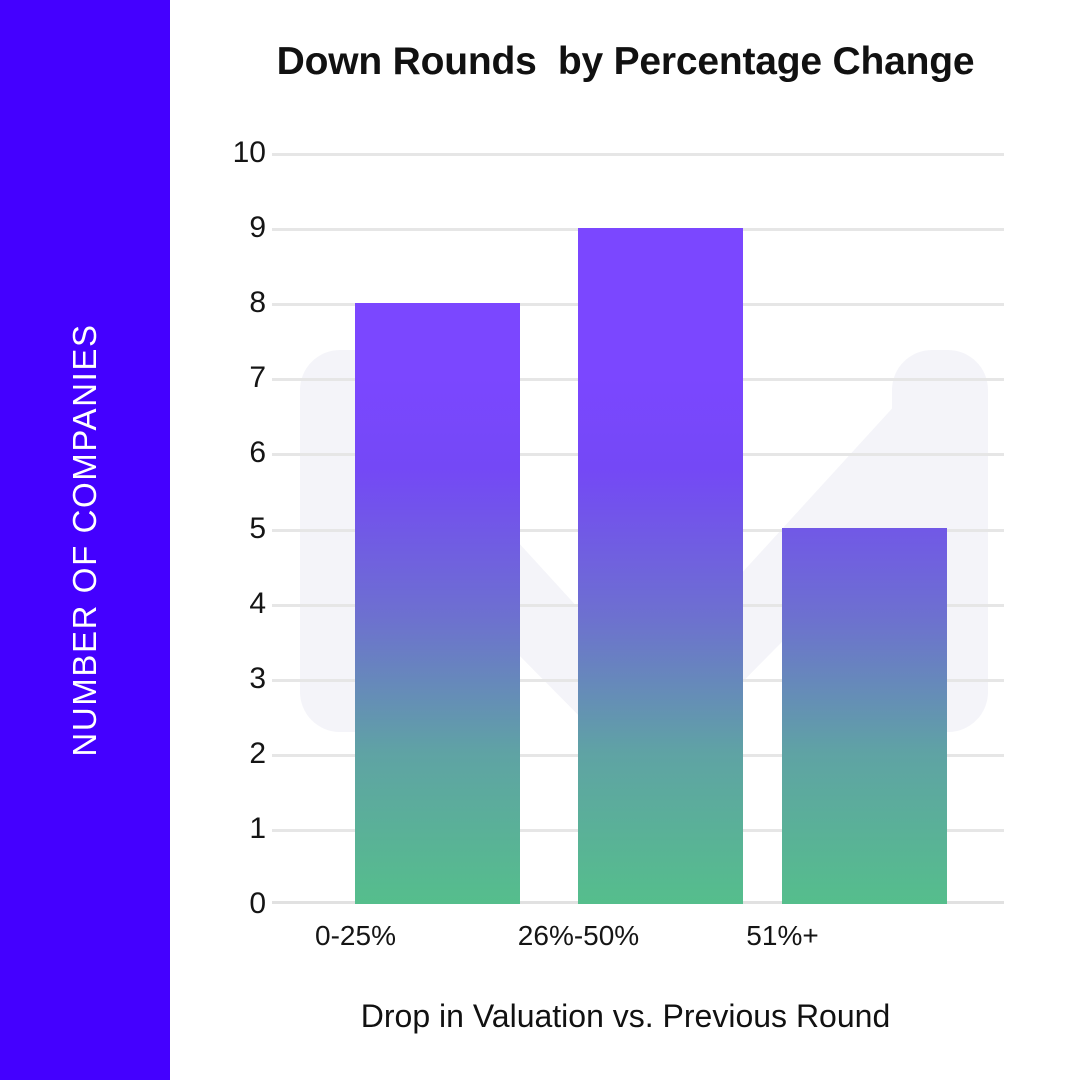 This screenshot has width=1081, height=1080. Describe the element at coordinates (218, 528) in the screenshot. I see `y-axis-tick-labels: 10 9 8 7 6 5 4 3 2 1 0` at that location.